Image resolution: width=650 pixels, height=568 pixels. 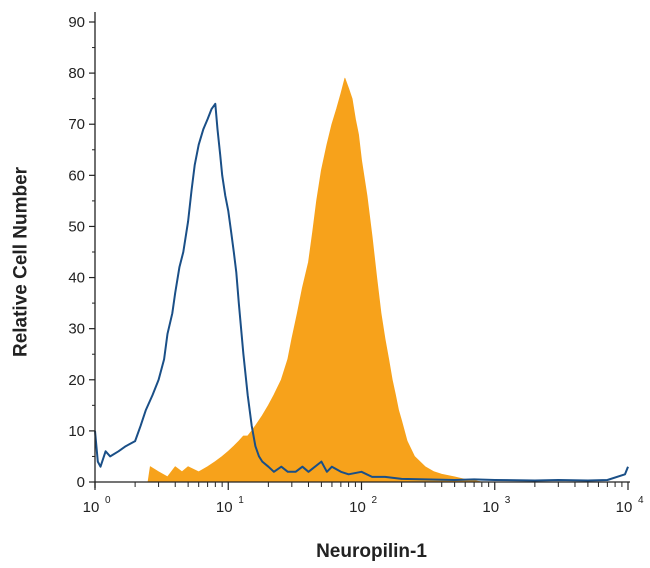 What do you see at coordinates (76, 226) in the screenshot?
I see `y-tick-label: 50` at bounding box center [76, 226].